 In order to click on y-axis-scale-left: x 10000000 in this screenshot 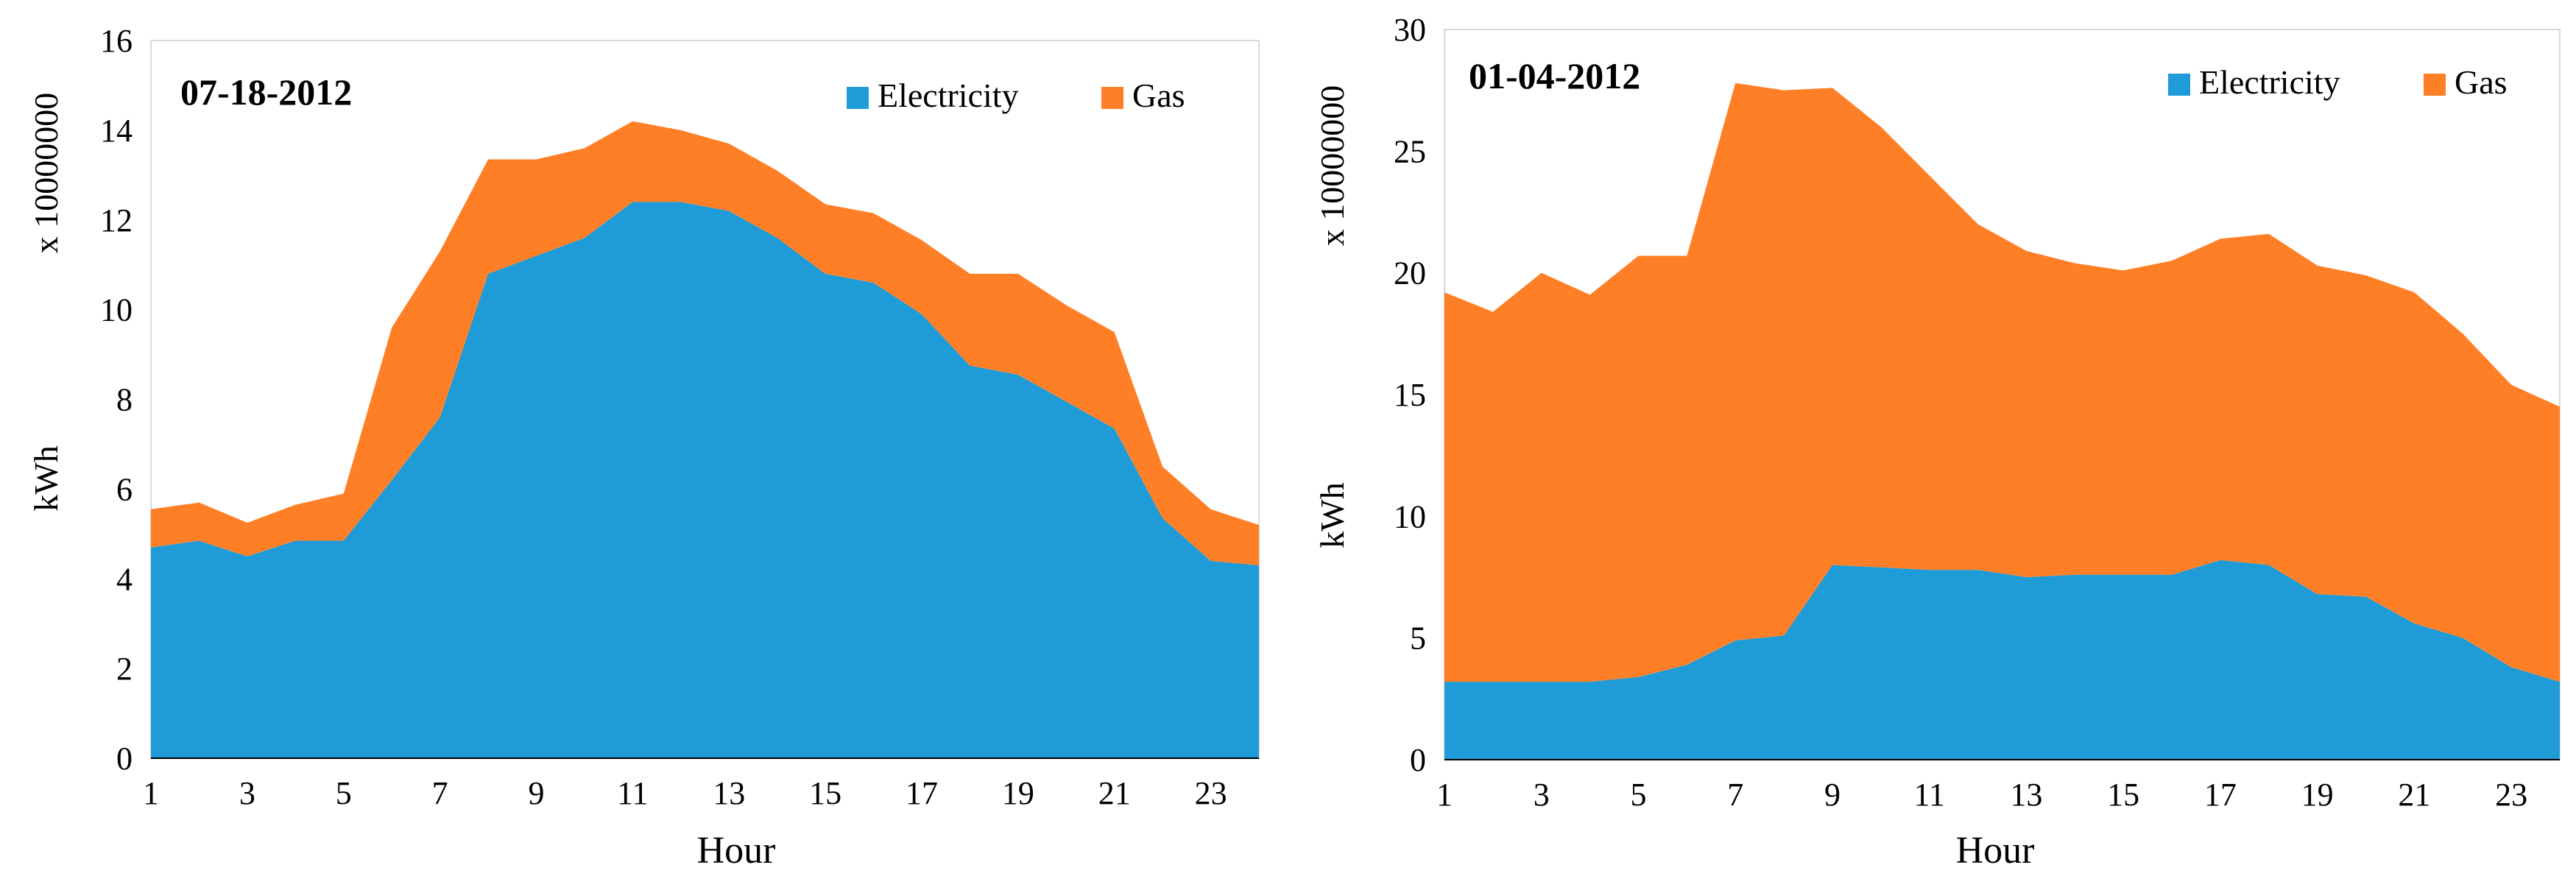, I will do `click(46, 173)`.